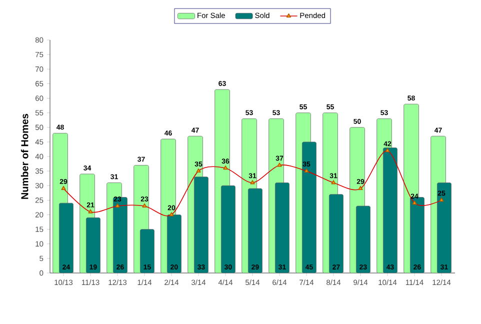  I want to click on y-axis-title: Number of Homes, so click(24, 156).